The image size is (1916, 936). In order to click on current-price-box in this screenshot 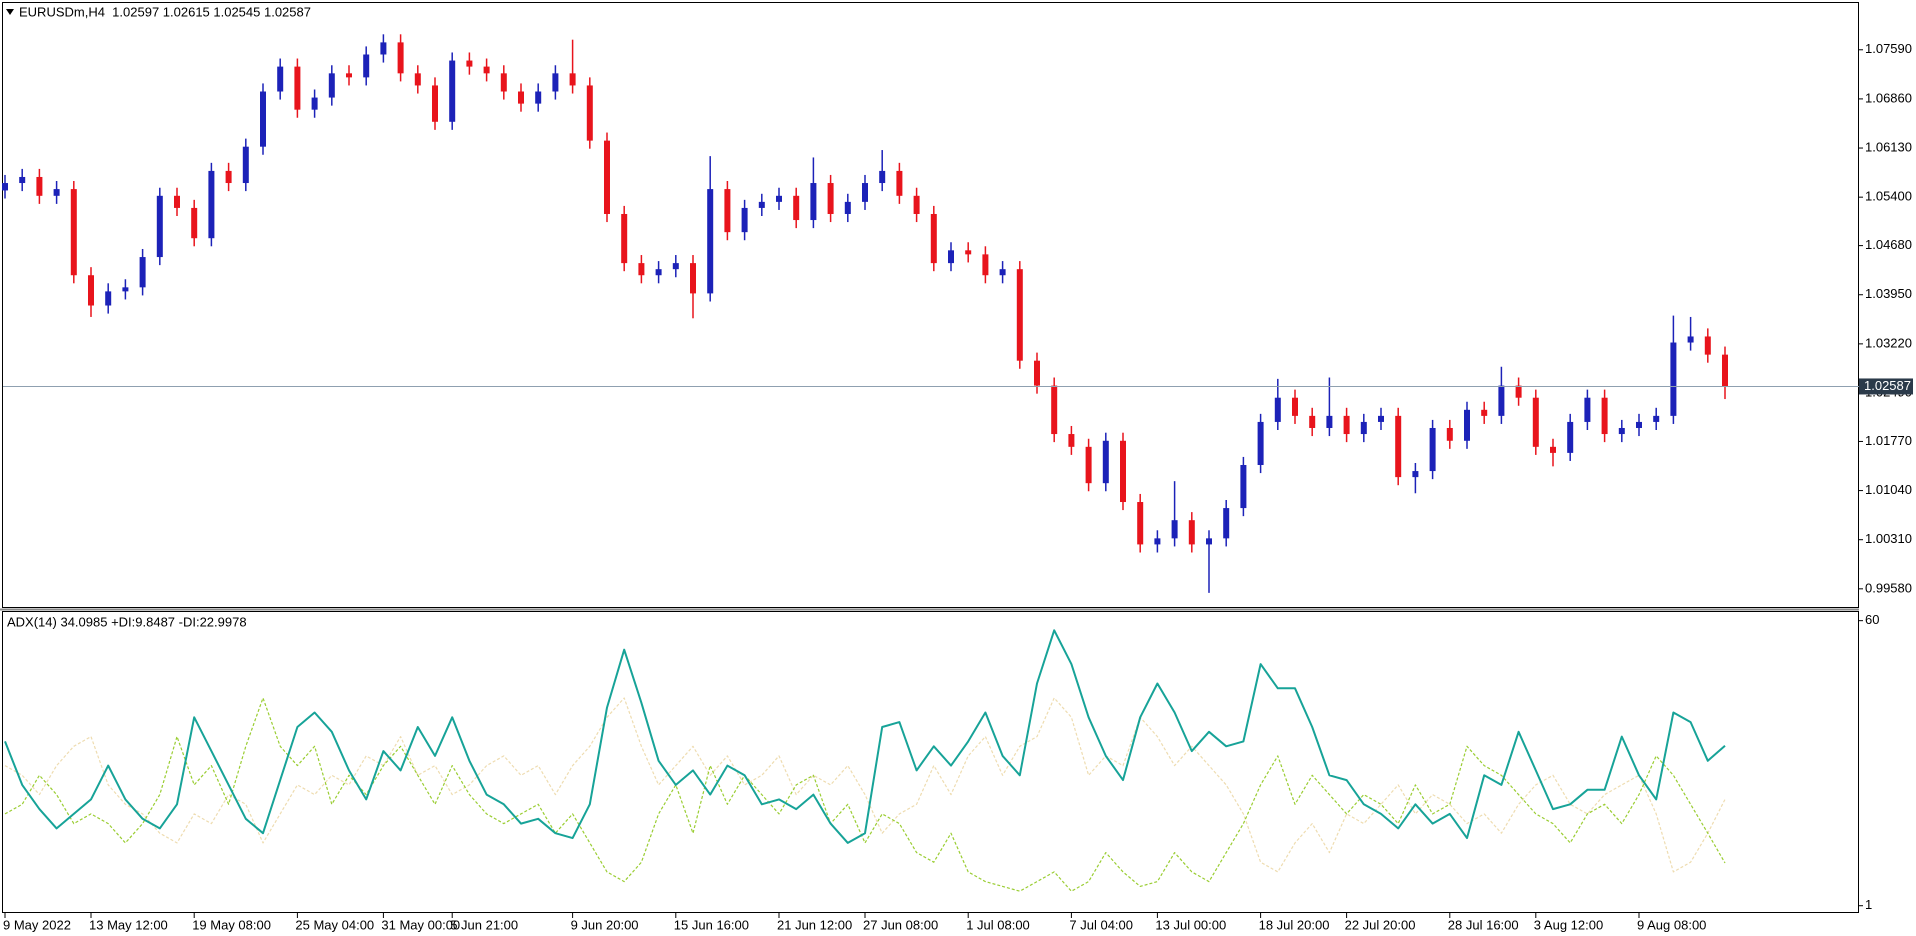, I will do `click(1886, 386)`.